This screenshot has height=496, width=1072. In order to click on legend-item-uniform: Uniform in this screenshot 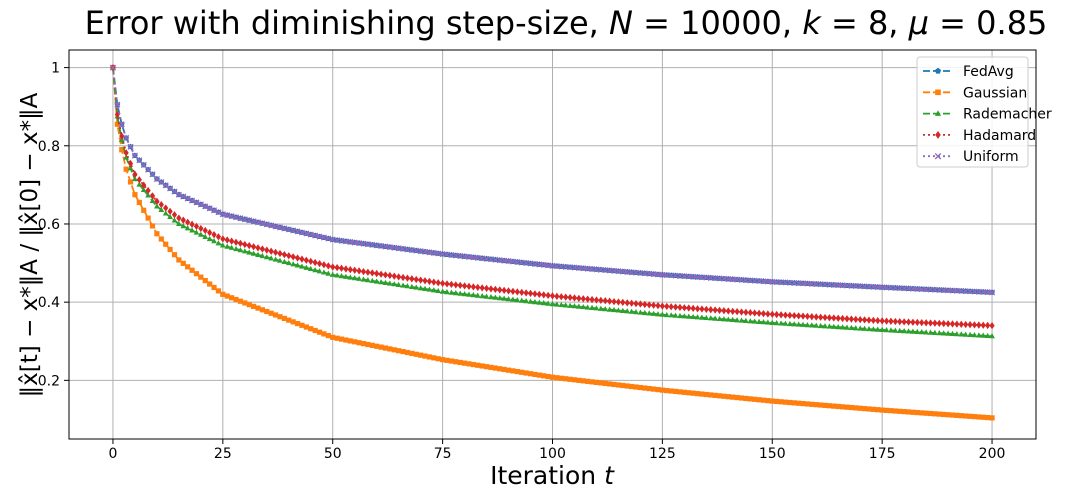, I will do `click(971, 157)`.